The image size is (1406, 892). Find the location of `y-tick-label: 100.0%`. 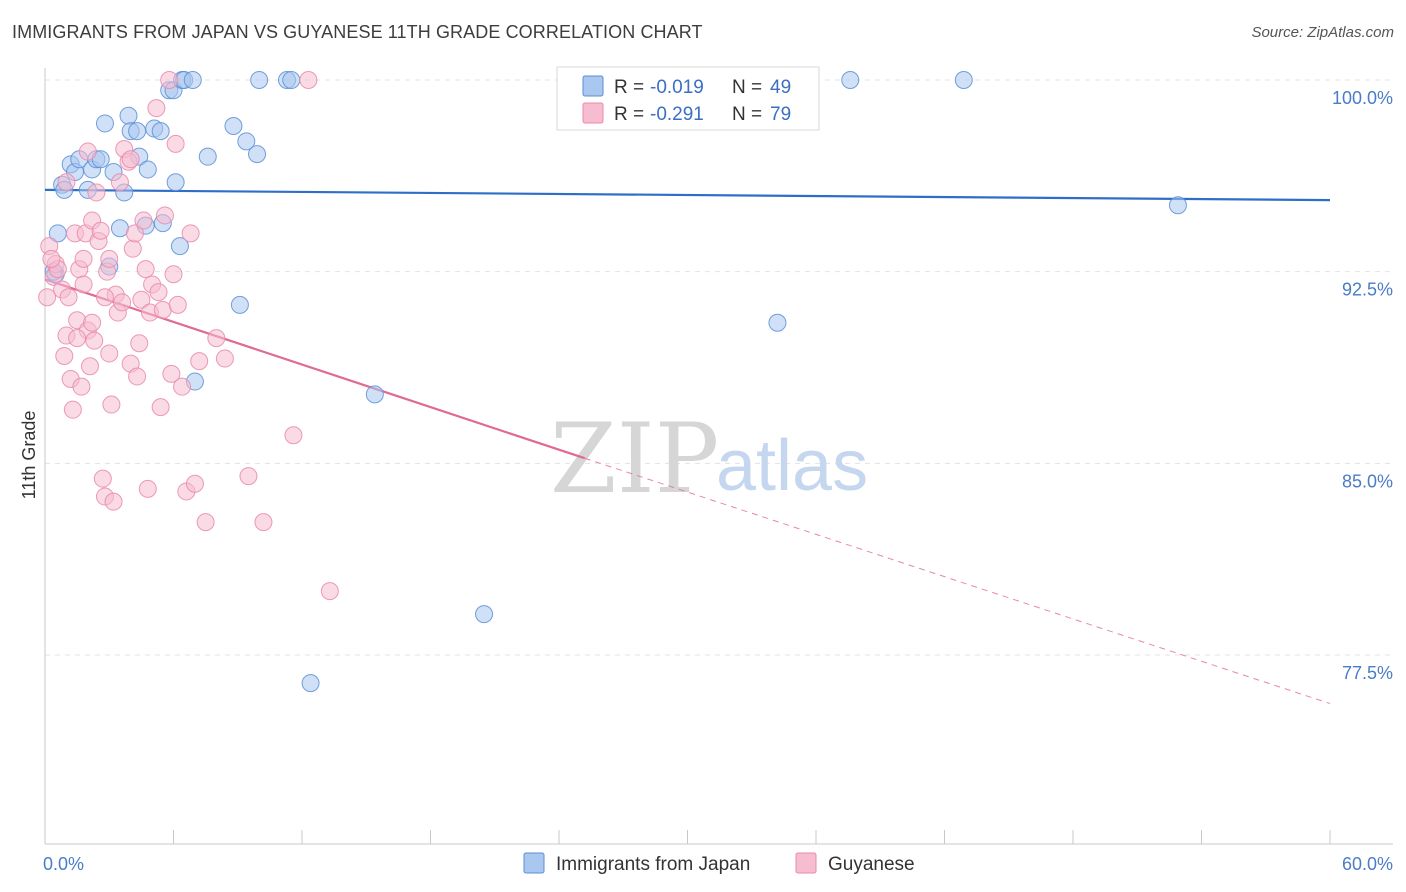

y-tick-label: 100.0% is located at coordinates (1362, 98).